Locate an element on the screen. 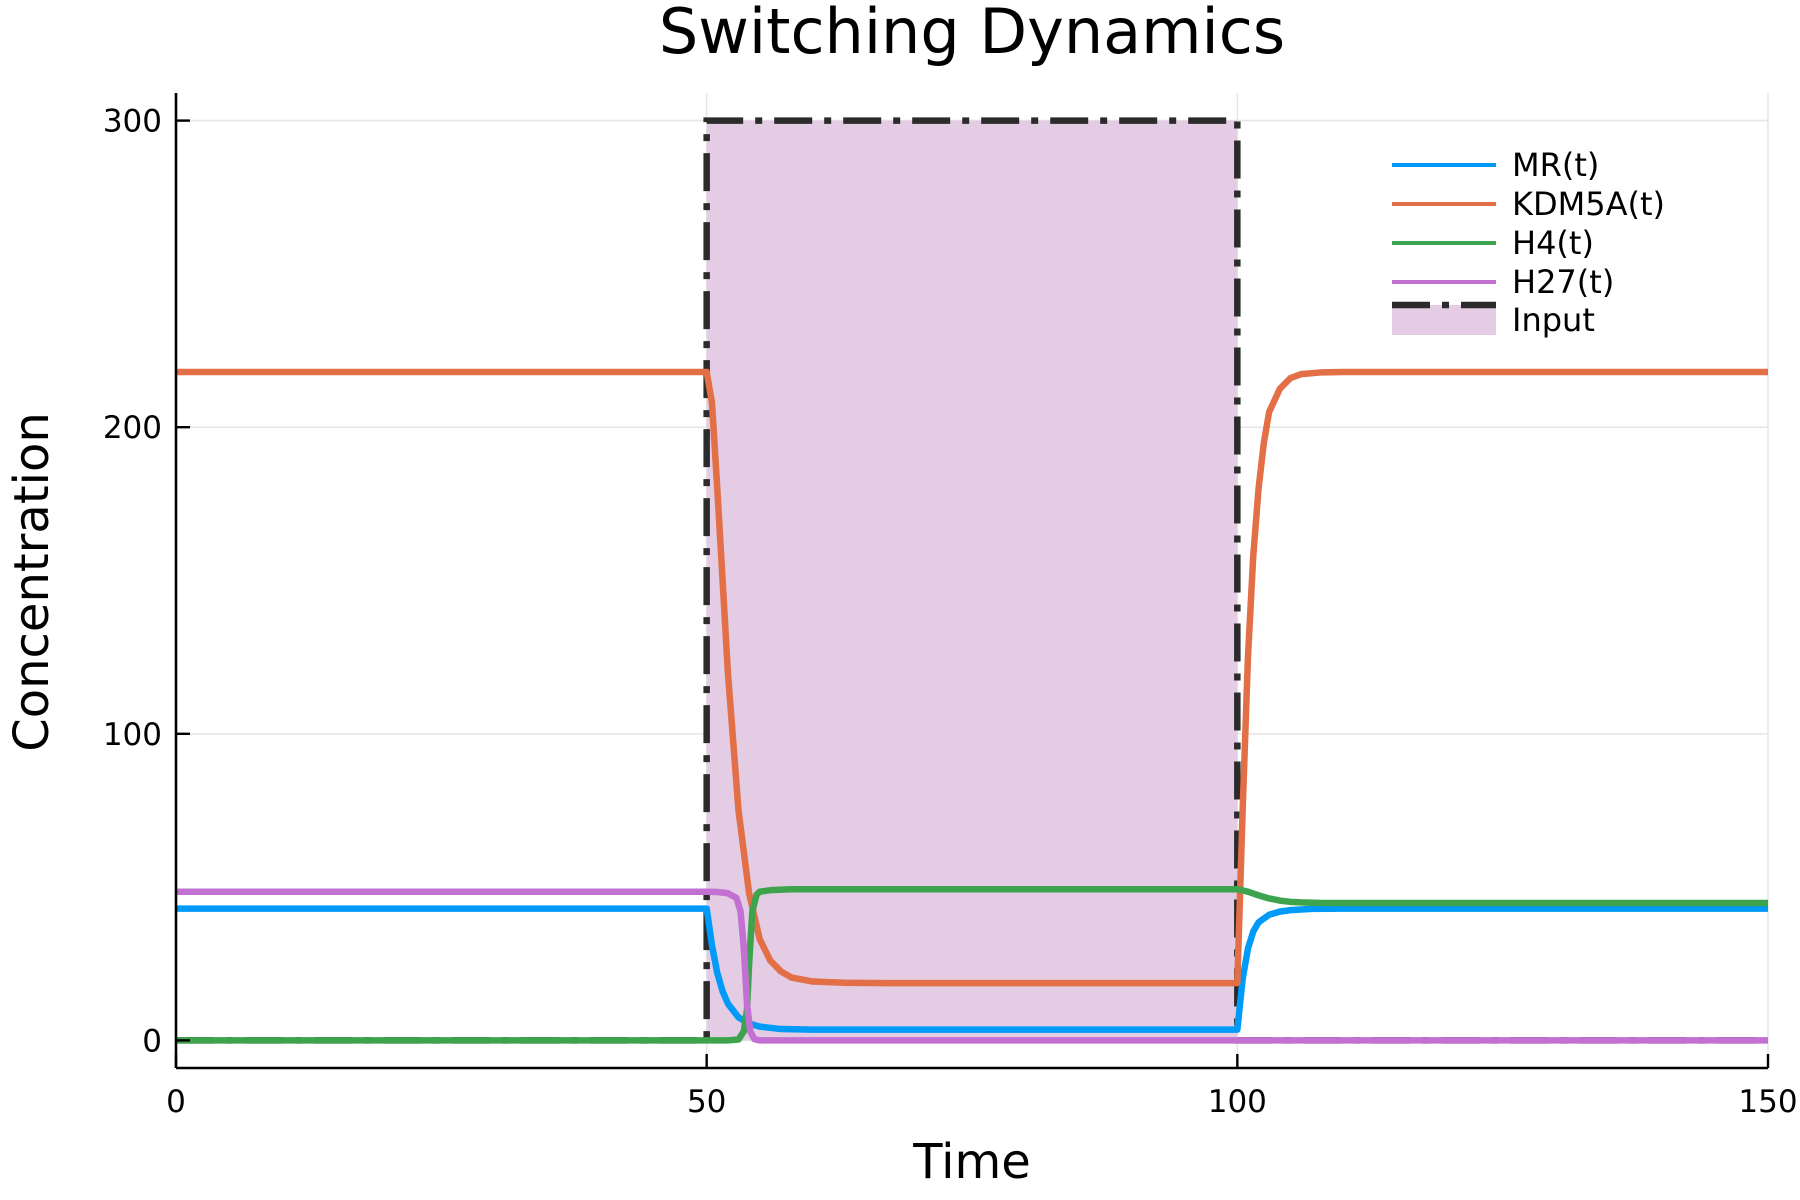  legend-label-h4t: H4(t) is located at coordinates (1553, 243).